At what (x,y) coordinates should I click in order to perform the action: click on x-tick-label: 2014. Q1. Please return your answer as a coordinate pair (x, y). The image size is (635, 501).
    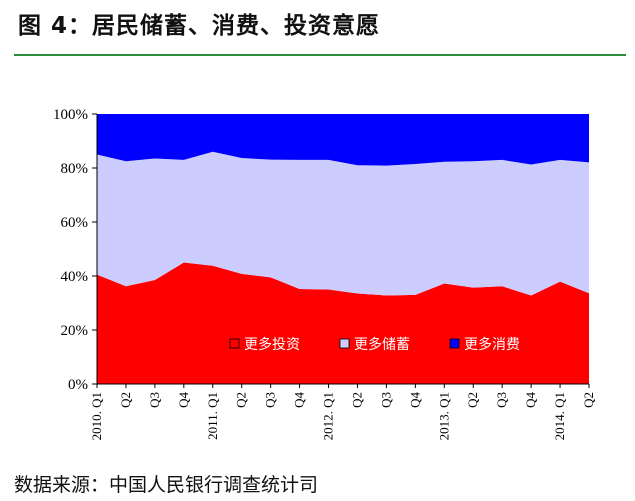
    Looking at the image, I should click on (559, 416).